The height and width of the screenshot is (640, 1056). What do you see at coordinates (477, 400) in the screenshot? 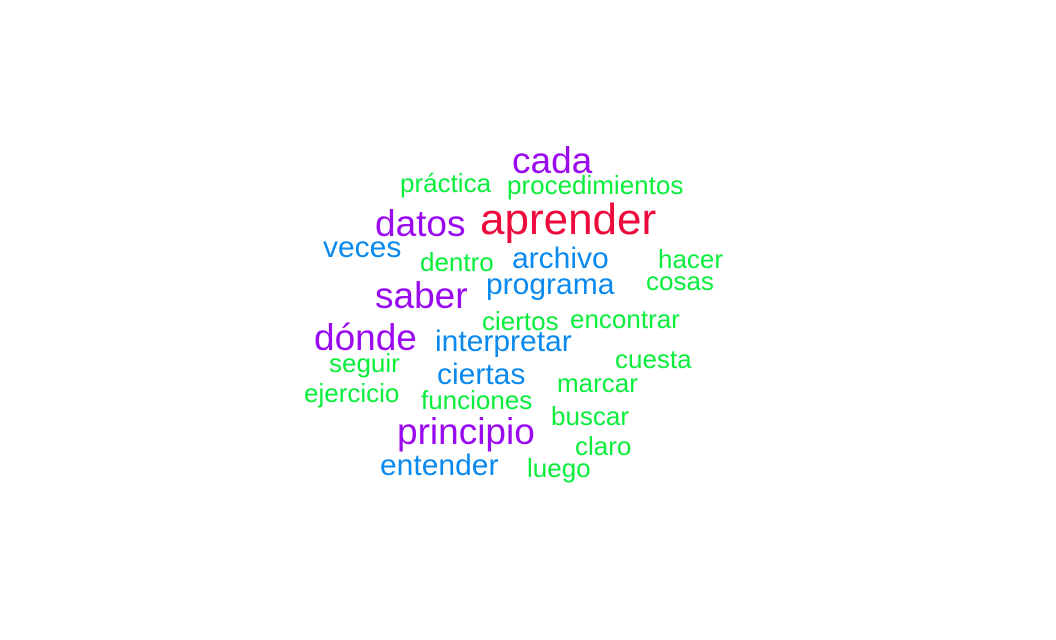
I see `word-funciones: funciones` at bounding box center [477, 400].